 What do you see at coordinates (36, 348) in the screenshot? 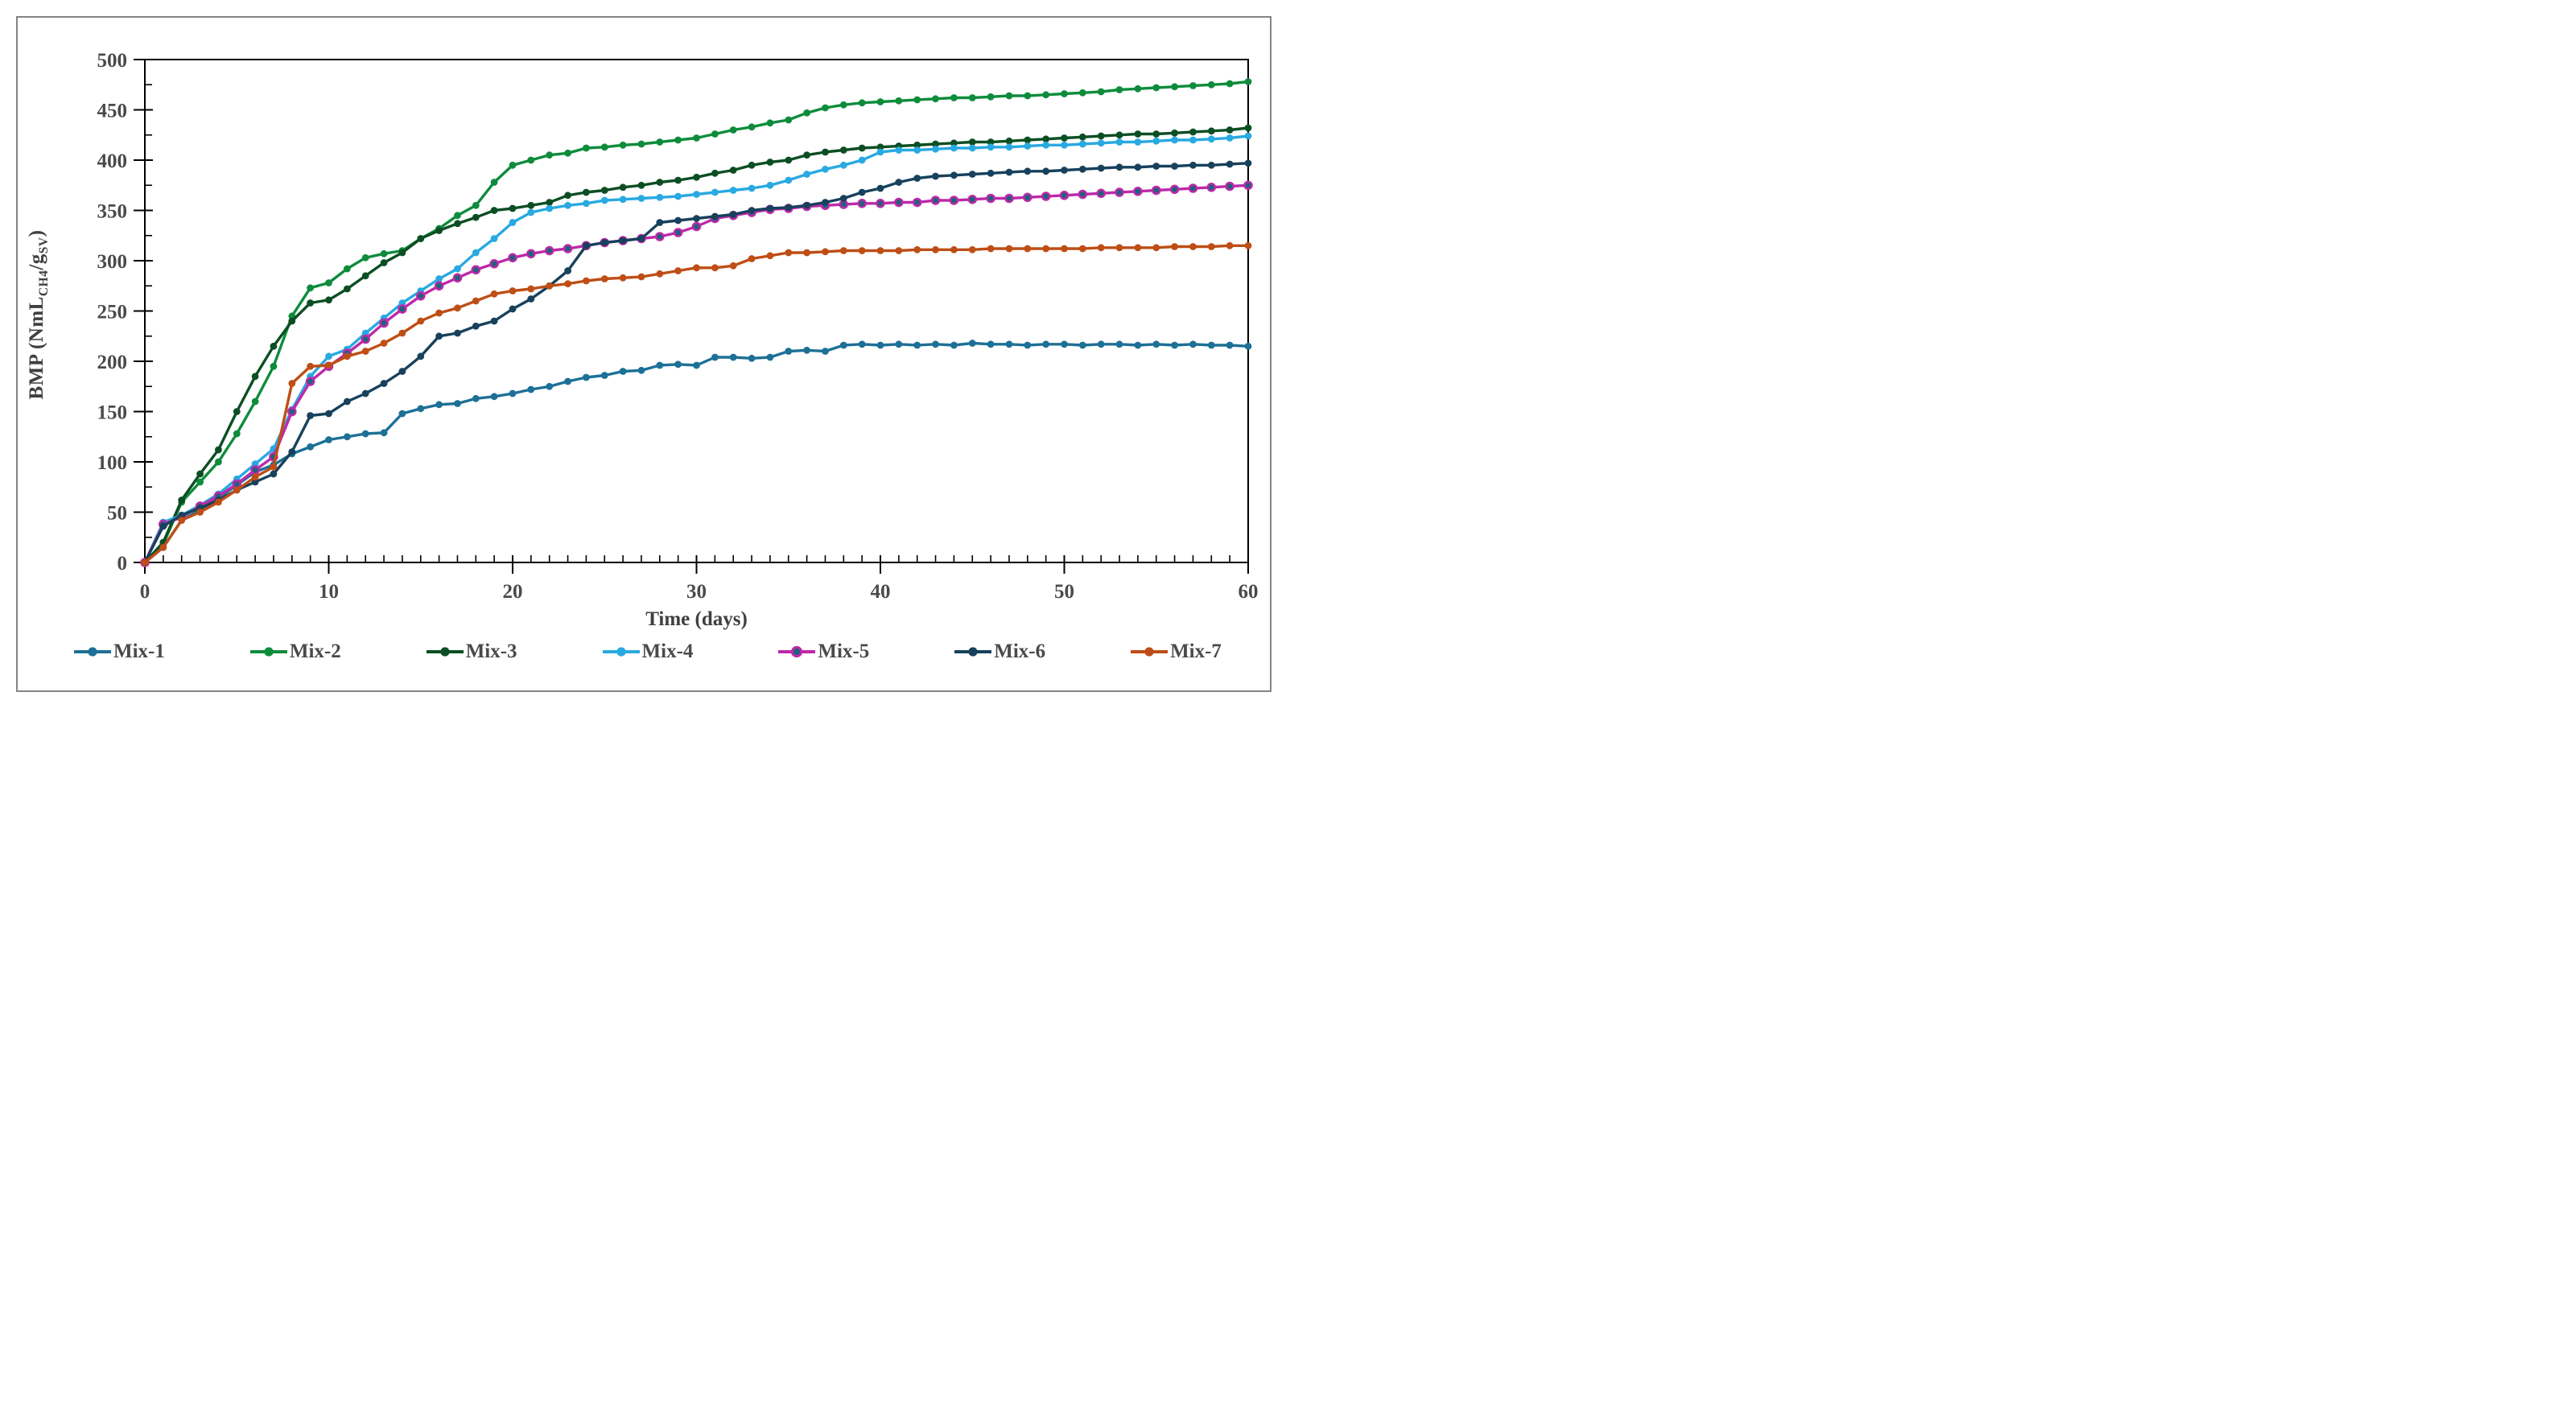
I see `y-title-pre: BMP (NmL` at bounding box center [36, 348].